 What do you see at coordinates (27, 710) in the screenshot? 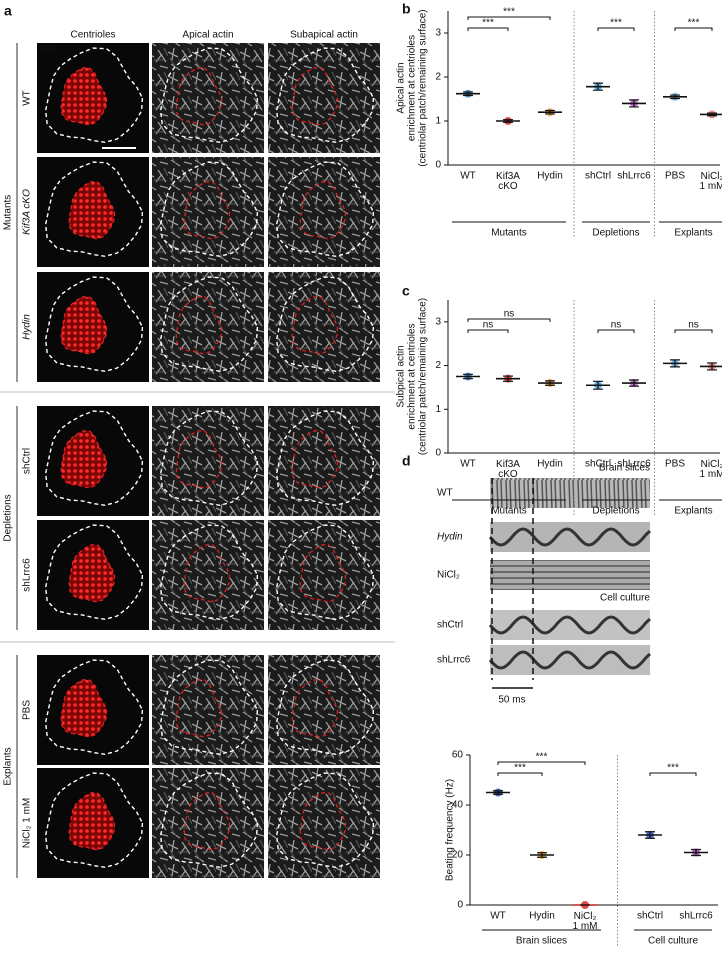
I see `row-label: PBS` at bounding box center [27, 710].